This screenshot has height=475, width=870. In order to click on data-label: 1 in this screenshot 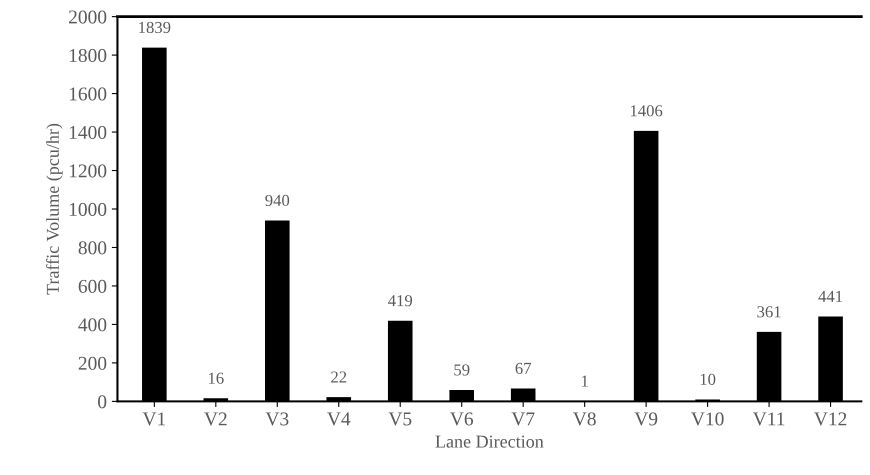, I will do `click(585, 381)`.